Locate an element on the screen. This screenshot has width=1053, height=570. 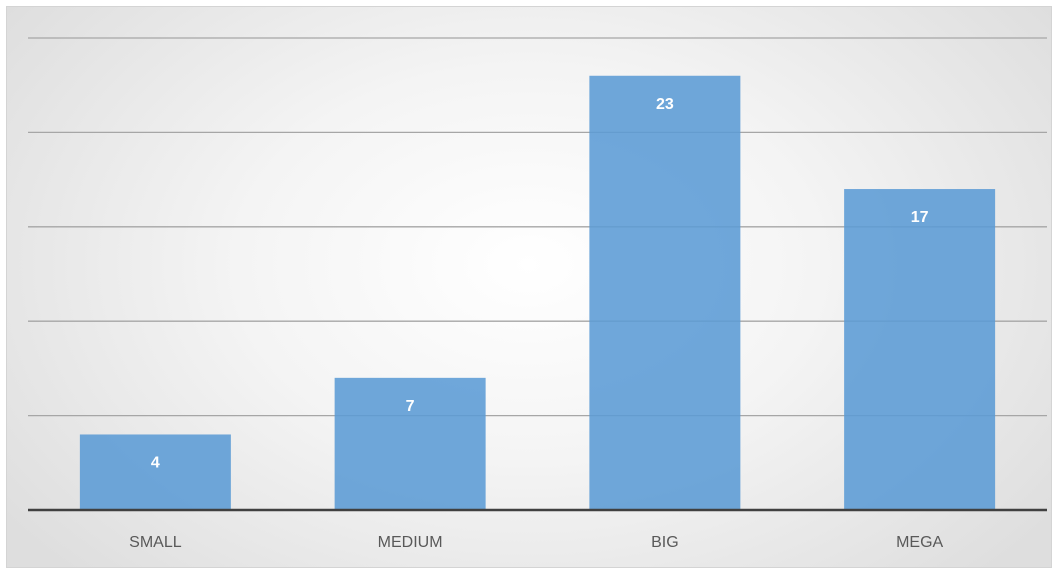
bar-medium is located at coordinates (410, 443).